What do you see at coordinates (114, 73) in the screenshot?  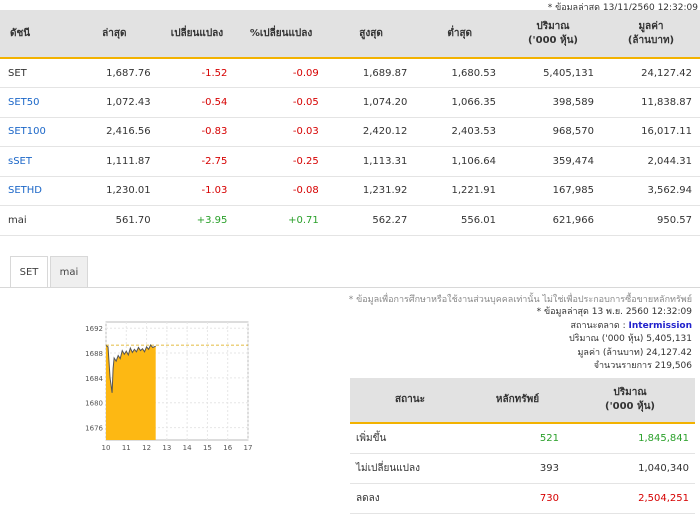 I see `index-cell-last: 1,687.76` at bounding box center [114, 73].